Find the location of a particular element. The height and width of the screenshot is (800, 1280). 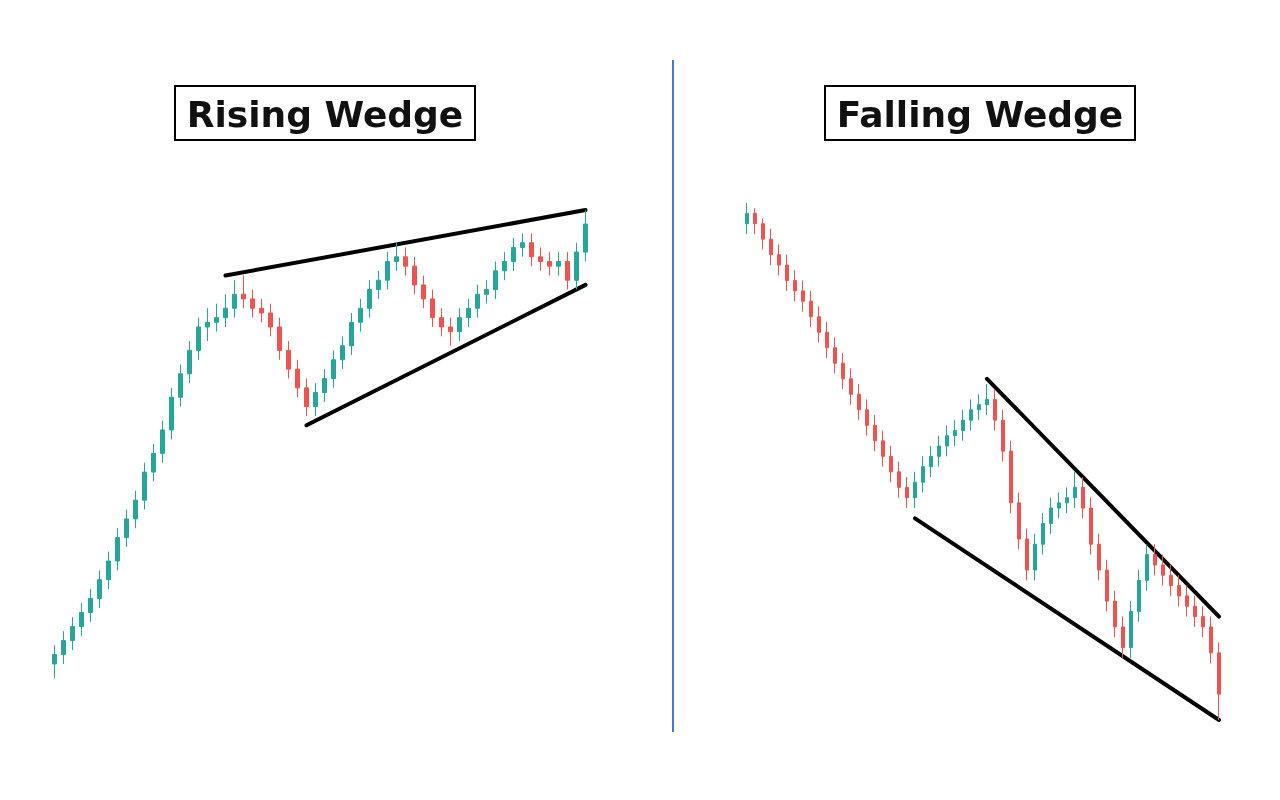

chart-title: Falling Wedge is located at coordinates (980, 114).